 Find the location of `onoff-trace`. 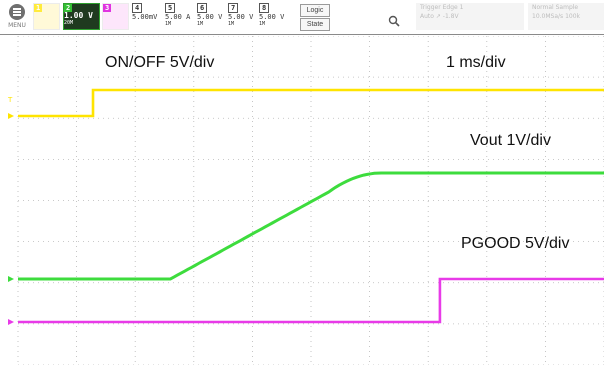

onoff-trace is located at coordinates (311, 103).